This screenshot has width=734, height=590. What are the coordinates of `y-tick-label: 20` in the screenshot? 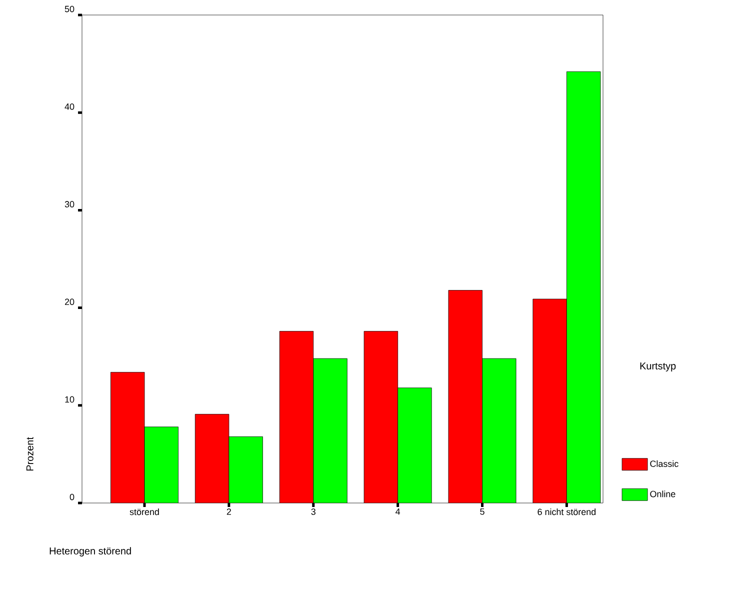 It's located at (69, 301).